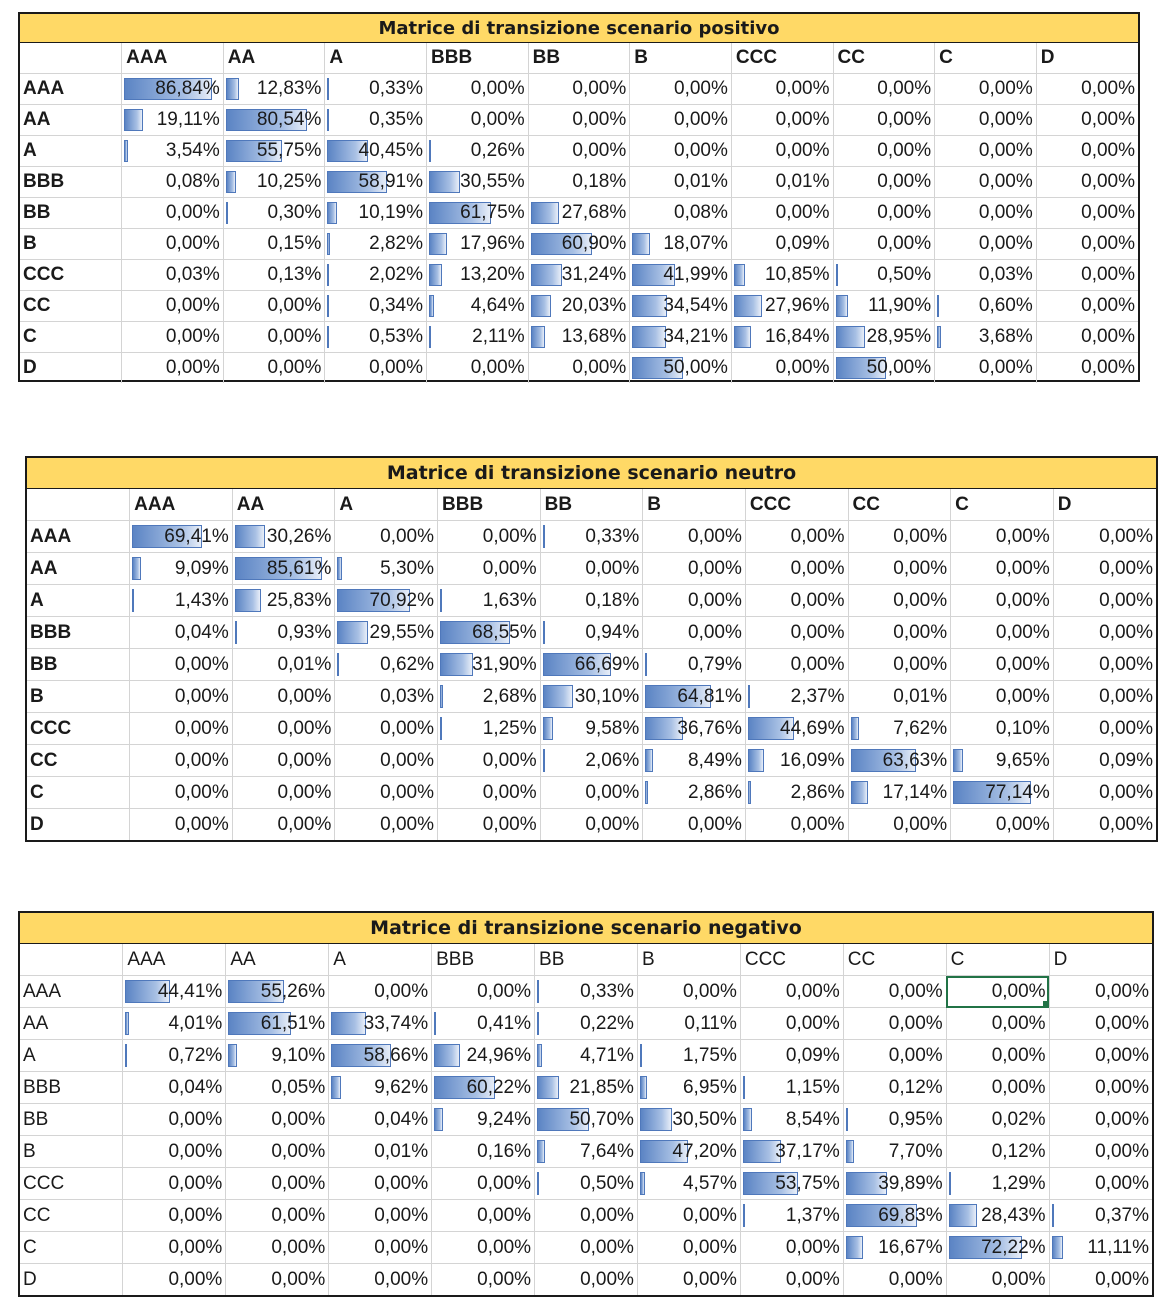  Describe the element at coordinates (792, 1087) in the screenshot. I see `matrix-cell: 1,15%` at that location.